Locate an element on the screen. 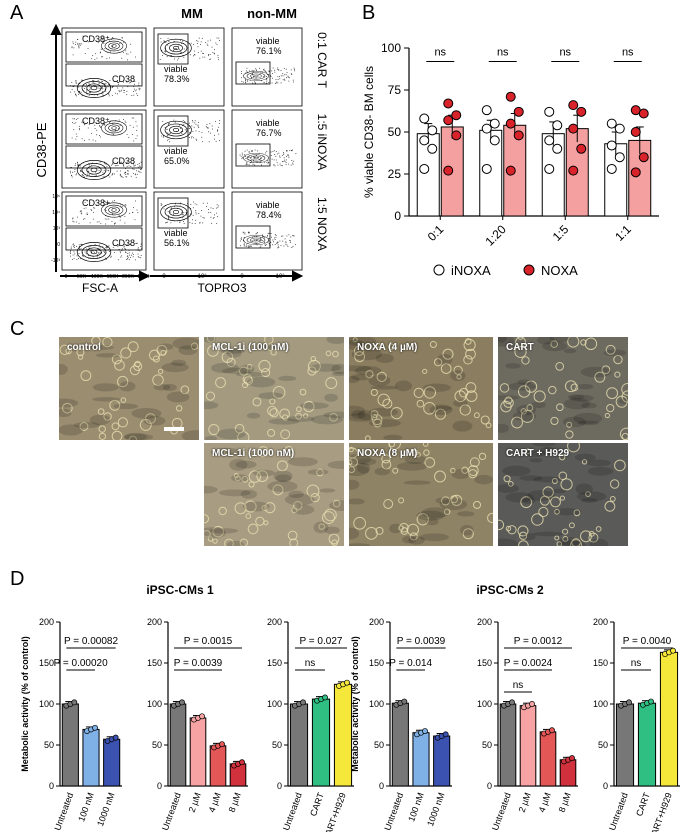 The height and width of the screenshot is (832, 685). micrograph-noxa-4: NOXA (4 µM) is located at coordinates (421, 388).